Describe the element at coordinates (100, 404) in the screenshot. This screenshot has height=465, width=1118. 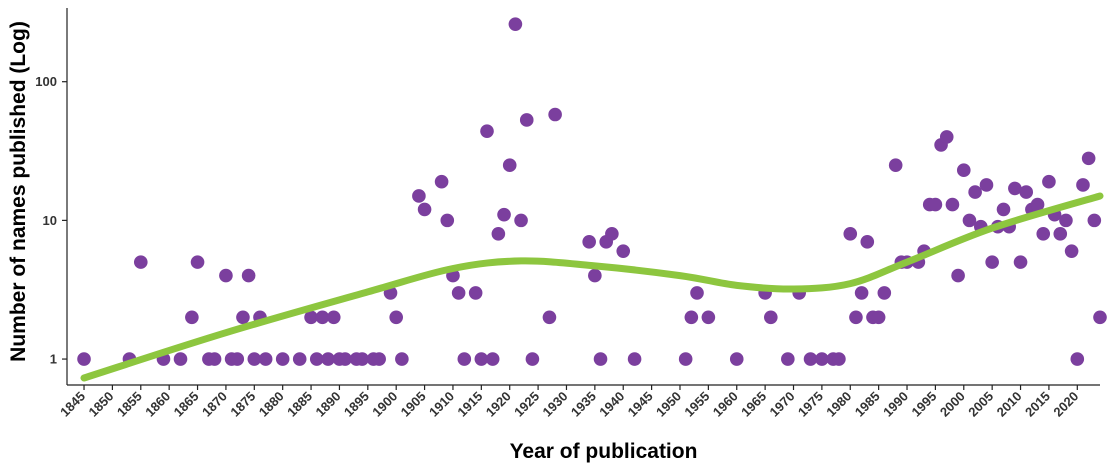
I see `x-tick-label: 1850` at that location.